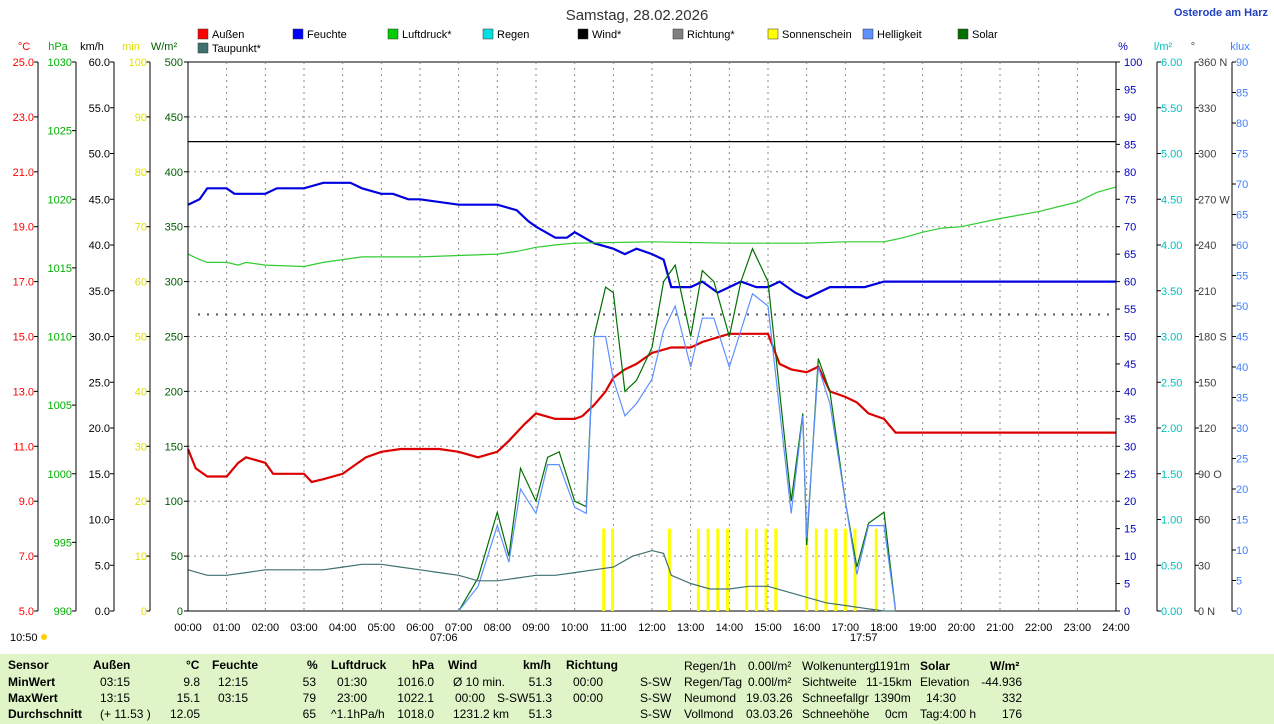 This screenshot has height=724, width=1274. I want to click on x-tick-label: 16:00, so click(807, 628).